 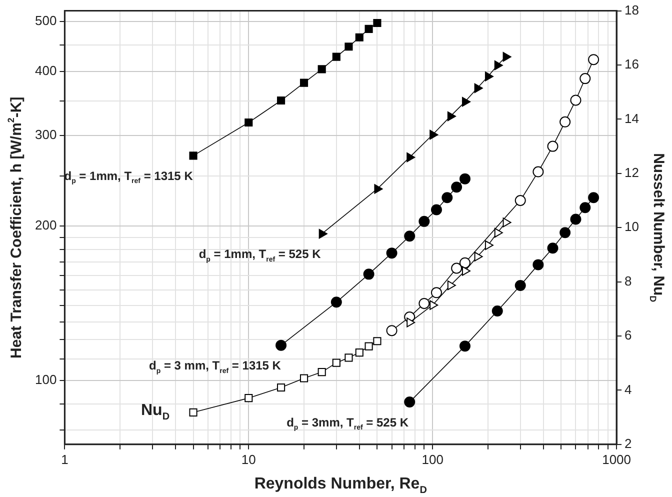 What do you see at coordinates (16, 227) in the screenshot?
I see `y-axis-title: Heat Transfer Coefficient, h [W/m2-K]` at bounding box center [16, 227].